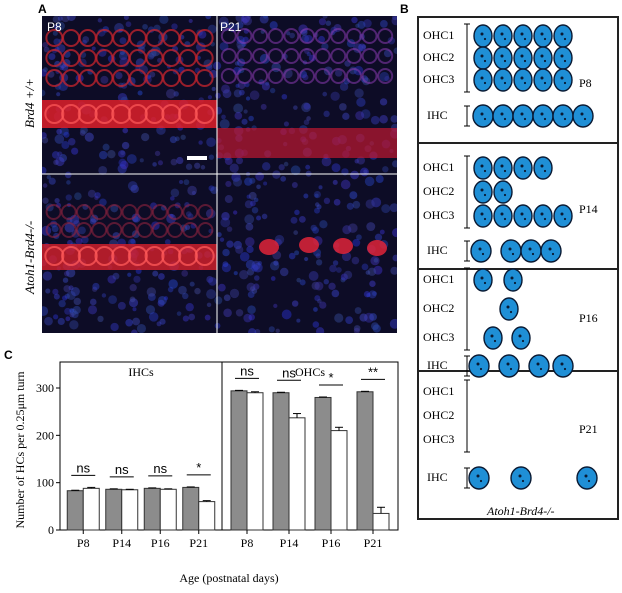 The width and height of the screenshot is (622, 593). What do you see at coordinates (585, 83) in the screenshot?
I see `schematic-age-label: P8` at bounding box center [585, 83].